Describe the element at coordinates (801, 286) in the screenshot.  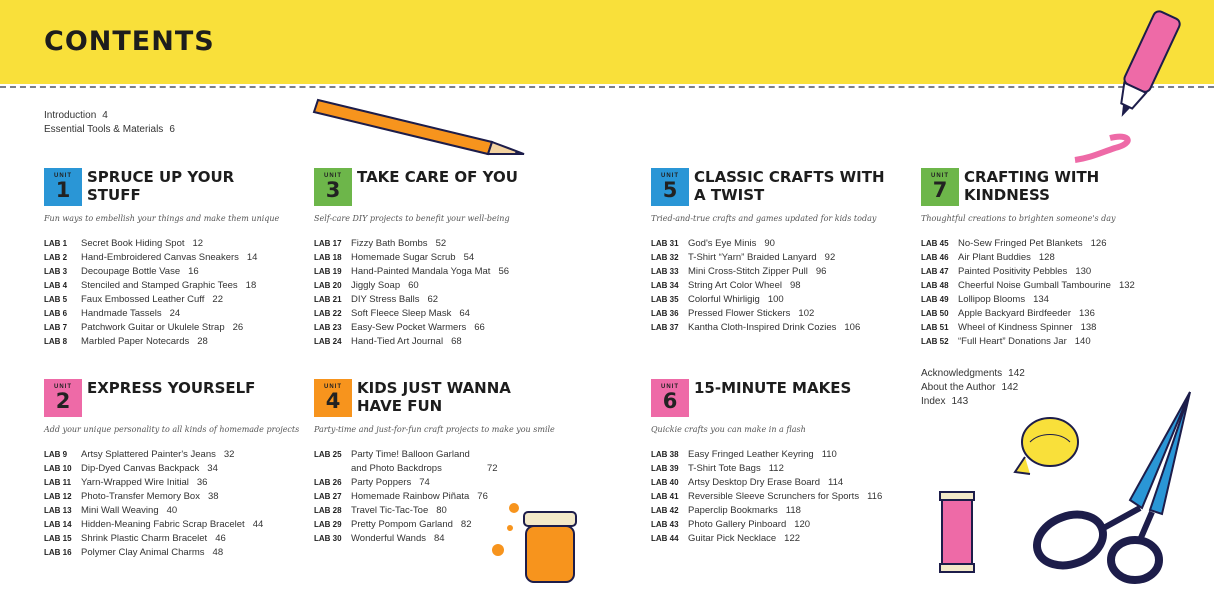
I see `lab-entry: LAB 34 String Art Color Wheel 98` at that location.